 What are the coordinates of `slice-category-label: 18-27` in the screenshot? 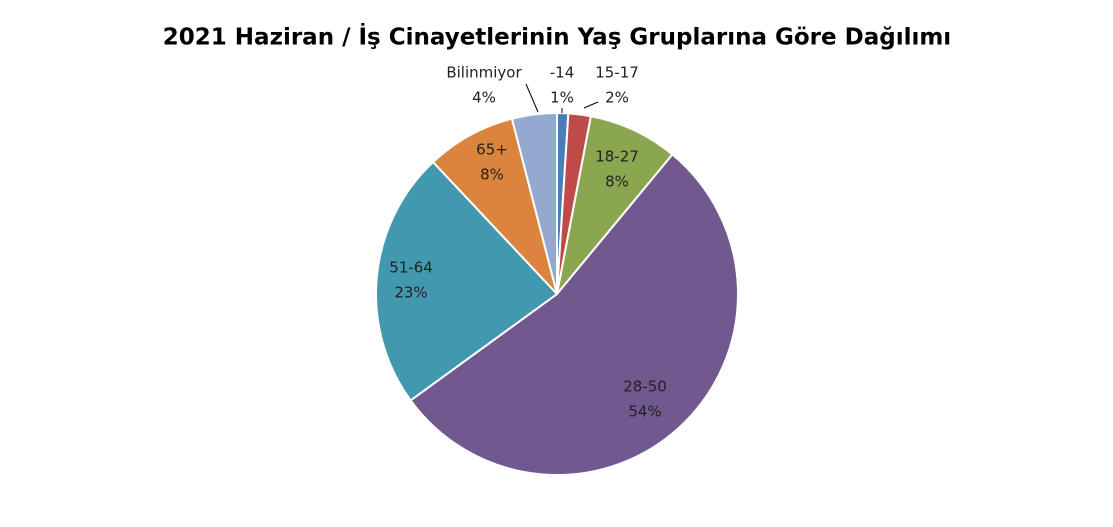 It's located at (617, 157).